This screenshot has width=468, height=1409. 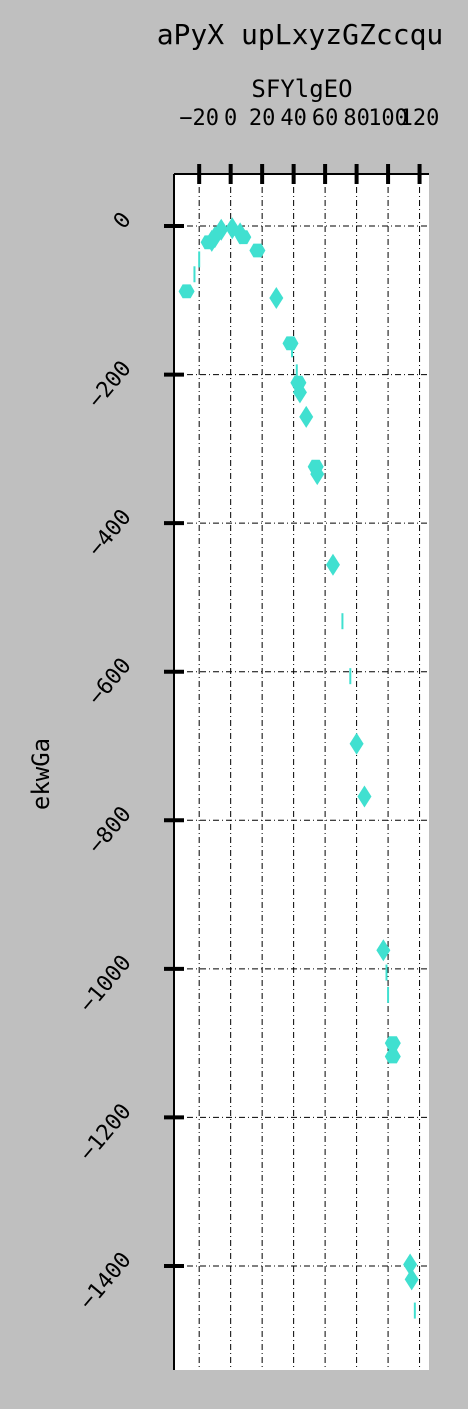 I want to click on x-tick-label: 20, so click(x=262, y=118).